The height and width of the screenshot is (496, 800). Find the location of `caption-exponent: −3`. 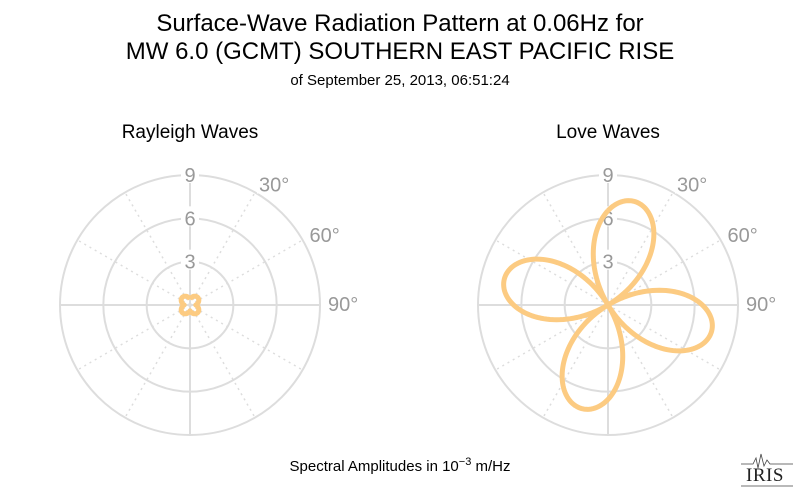

caption-exponent: −3 is located at coordinates (465, 462).